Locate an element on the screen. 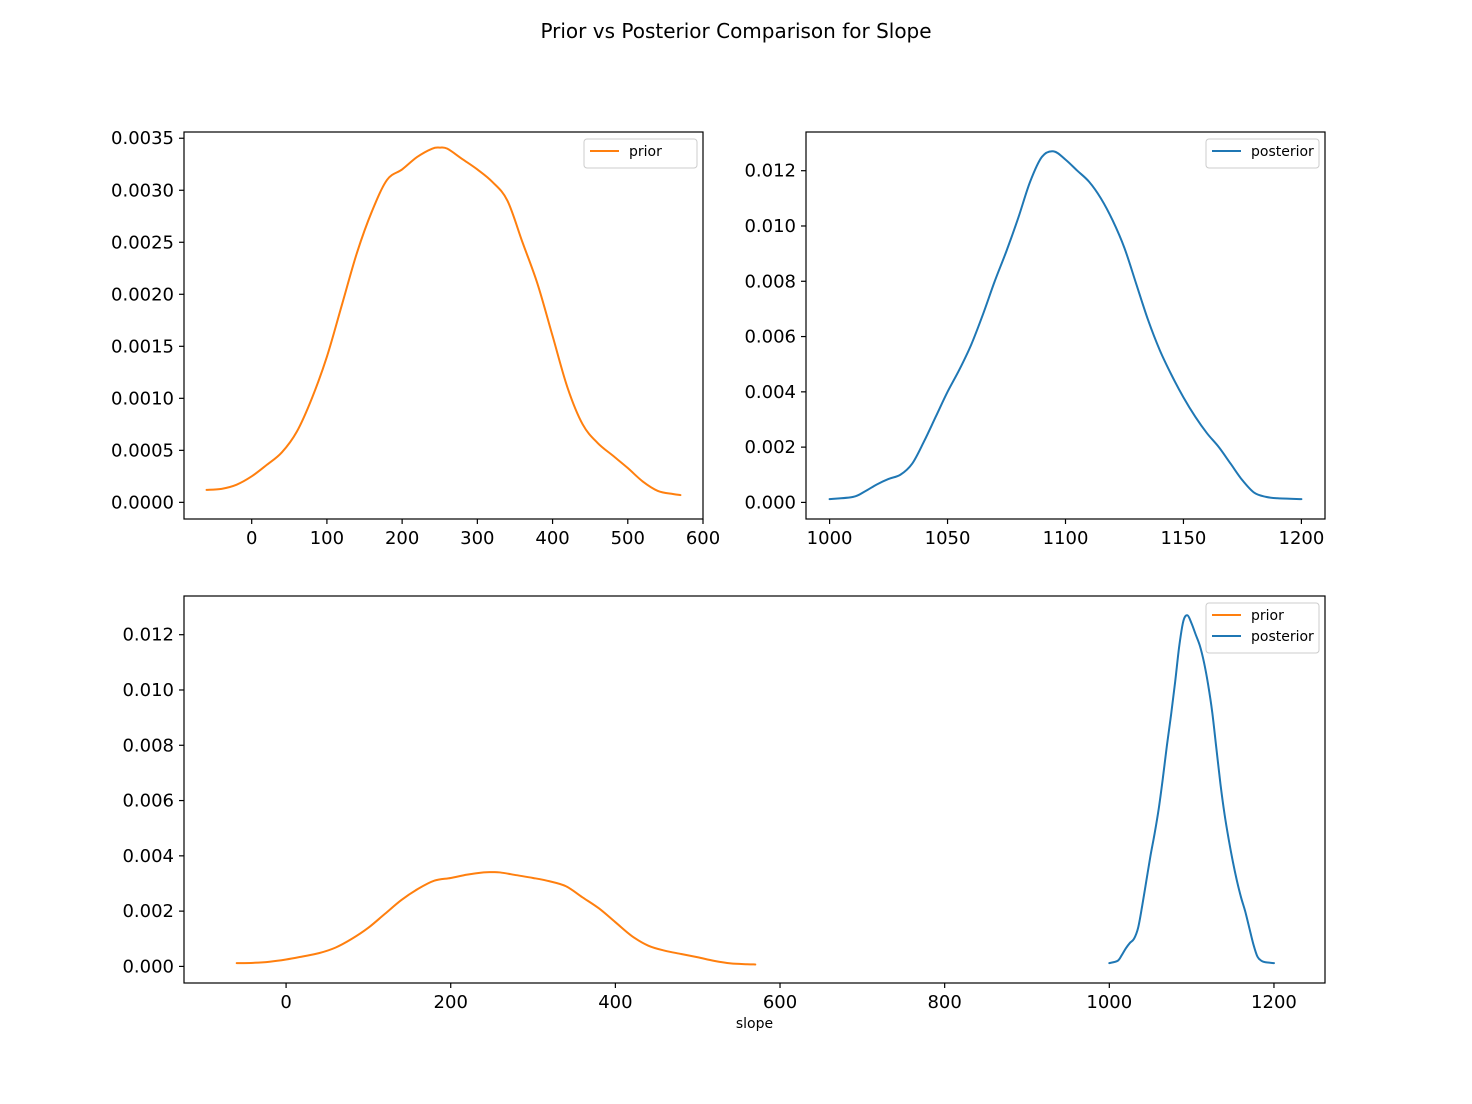  x-tick-label: 100 is located at coordinates (327, 538).